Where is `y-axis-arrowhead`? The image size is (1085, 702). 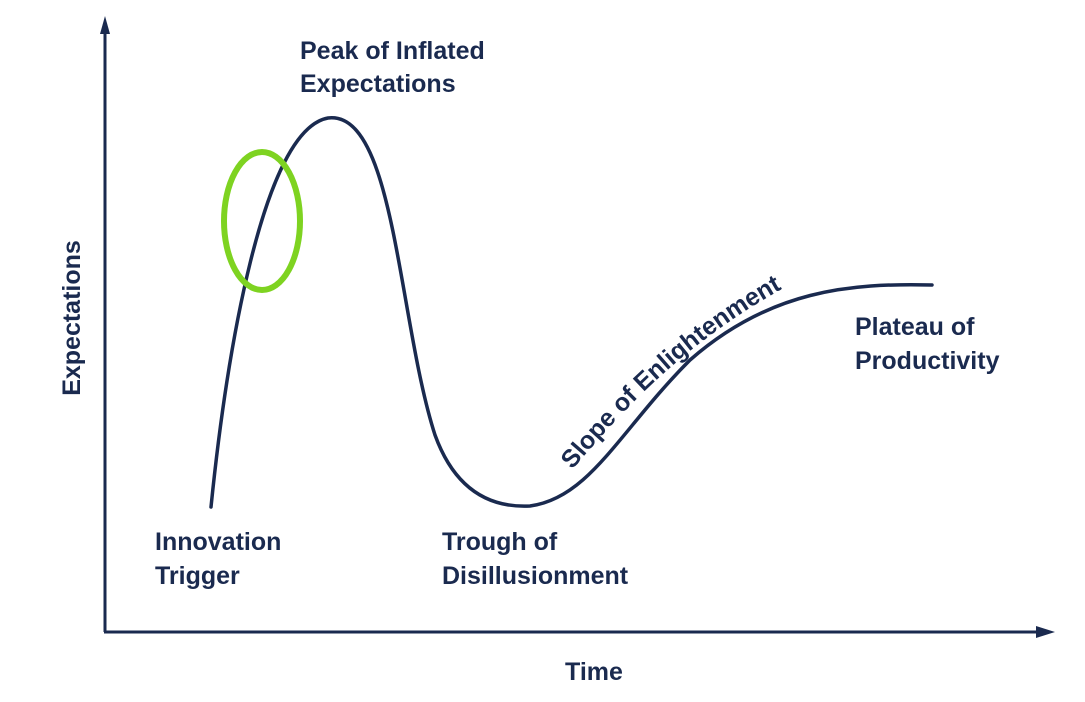 y-axis-arrowhead is located at coordinates (105, 25).